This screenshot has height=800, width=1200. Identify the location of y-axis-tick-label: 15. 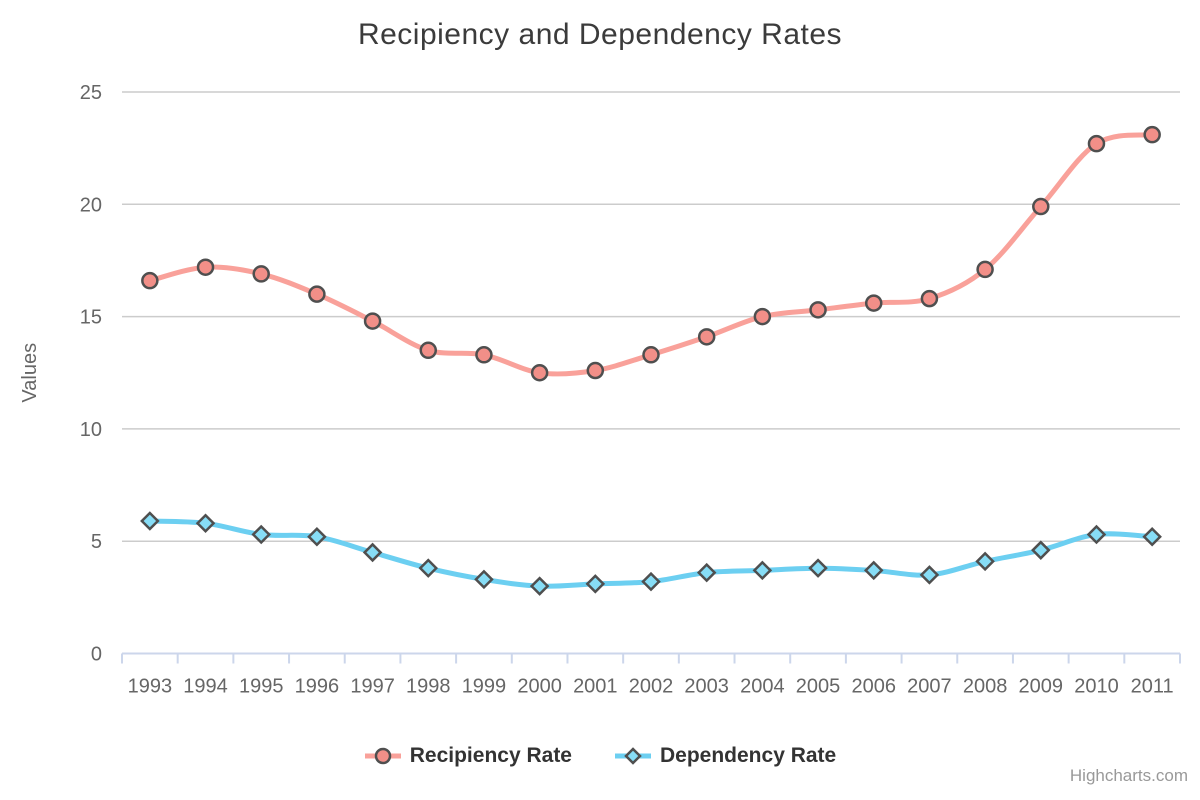
(91, 318).